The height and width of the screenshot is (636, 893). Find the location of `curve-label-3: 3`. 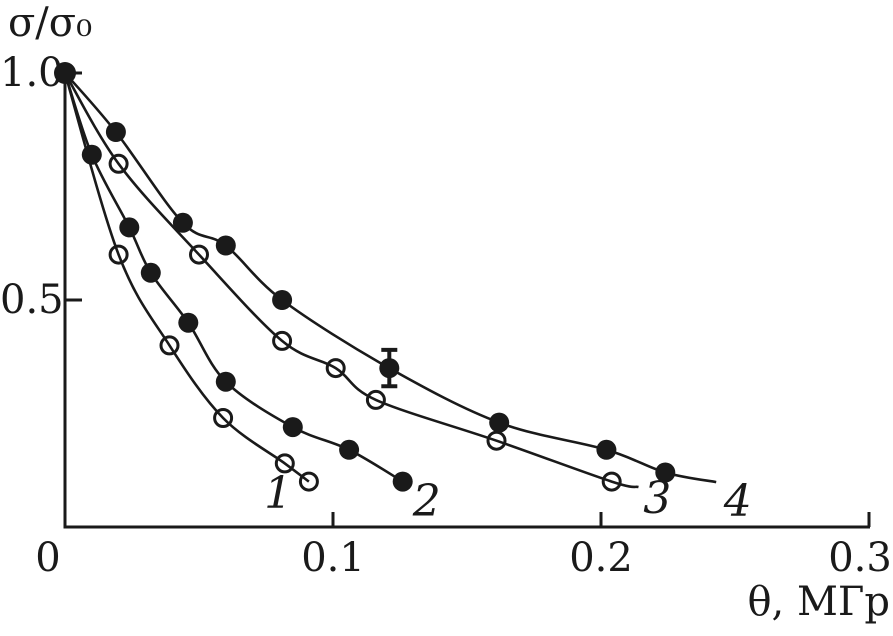

curve-label-3: 3 is located at coordinates (657, 499).